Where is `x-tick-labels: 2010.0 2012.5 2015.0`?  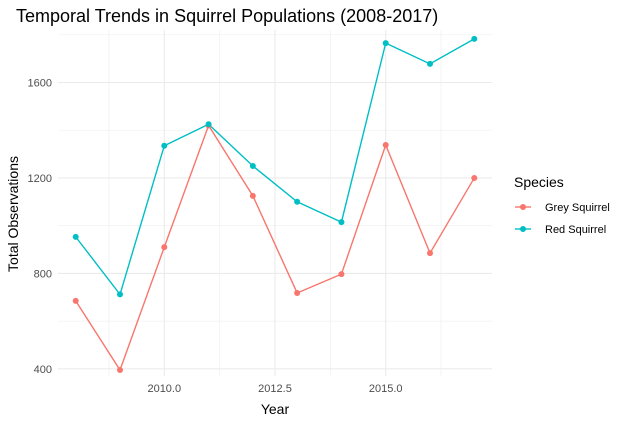 x-tick-labels: 2010.0 2012.5 2015.0 is located at coordinates (274, 389).